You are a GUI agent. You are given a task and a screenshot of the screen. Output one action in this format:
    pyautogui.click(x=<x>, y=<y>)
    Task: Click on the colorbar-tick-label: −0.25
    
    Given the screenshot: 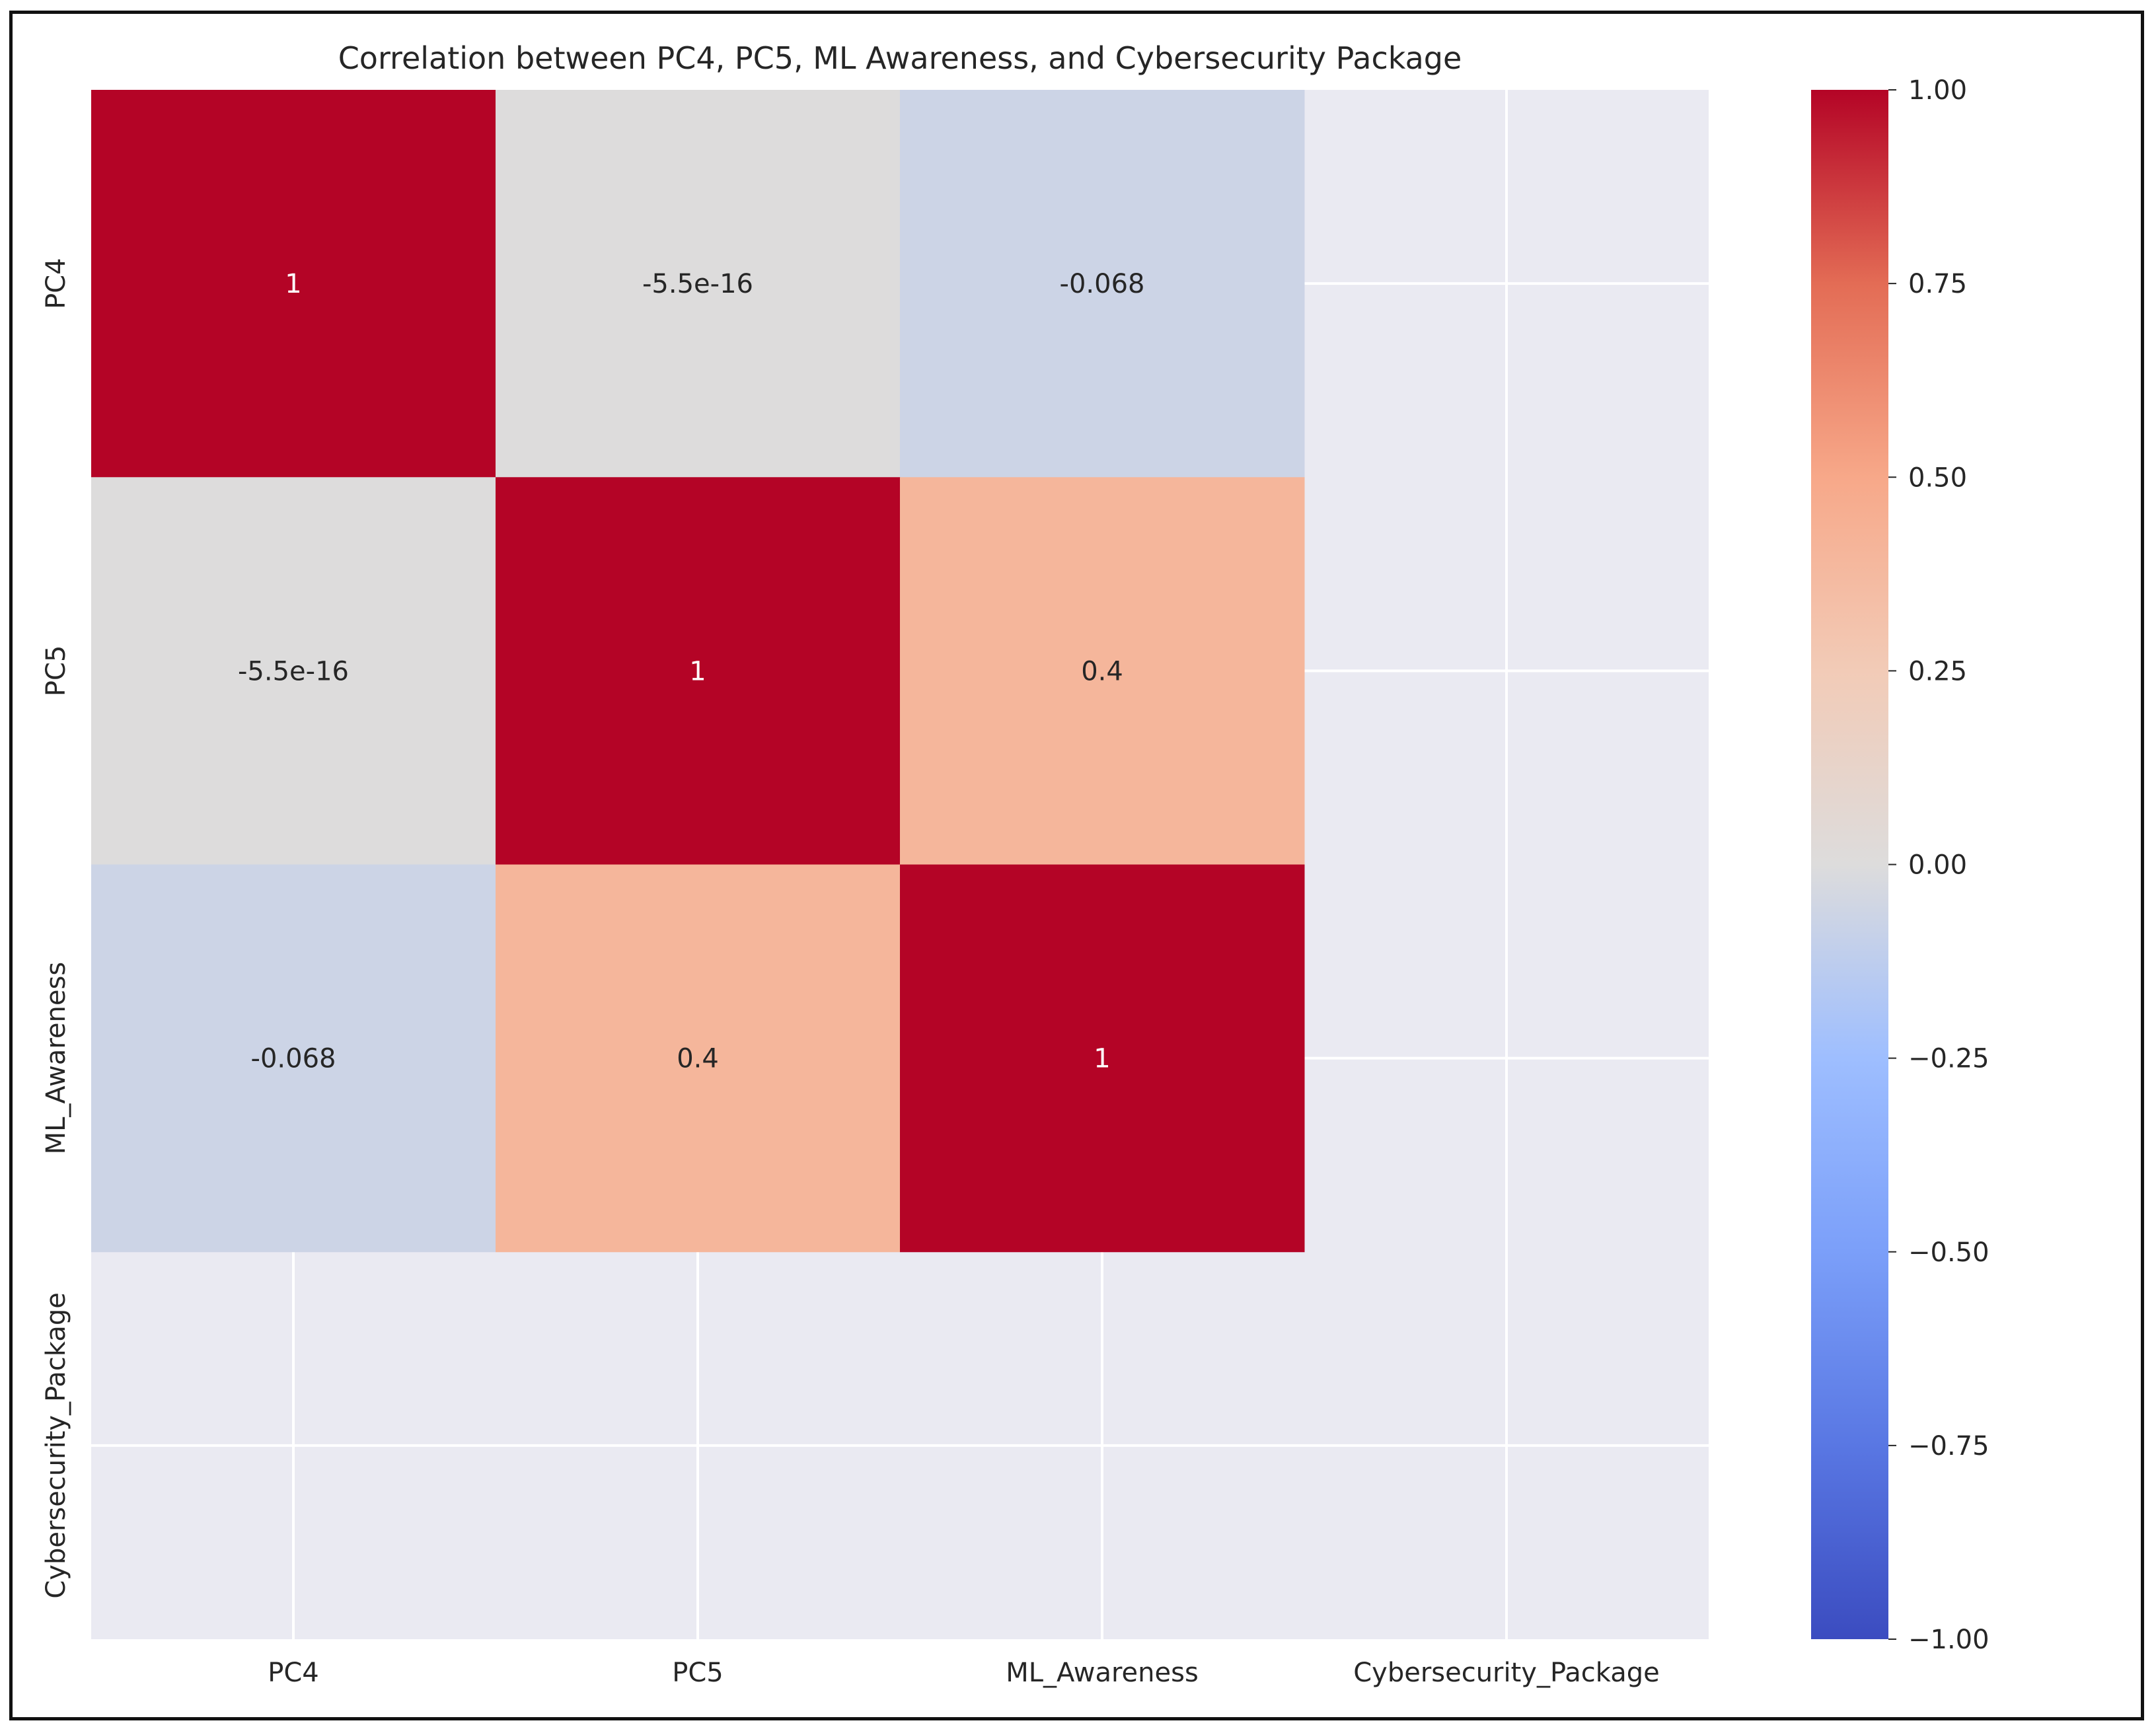 What is the action you would take?
    pyautogui.click(x=1948, y=1059)
    